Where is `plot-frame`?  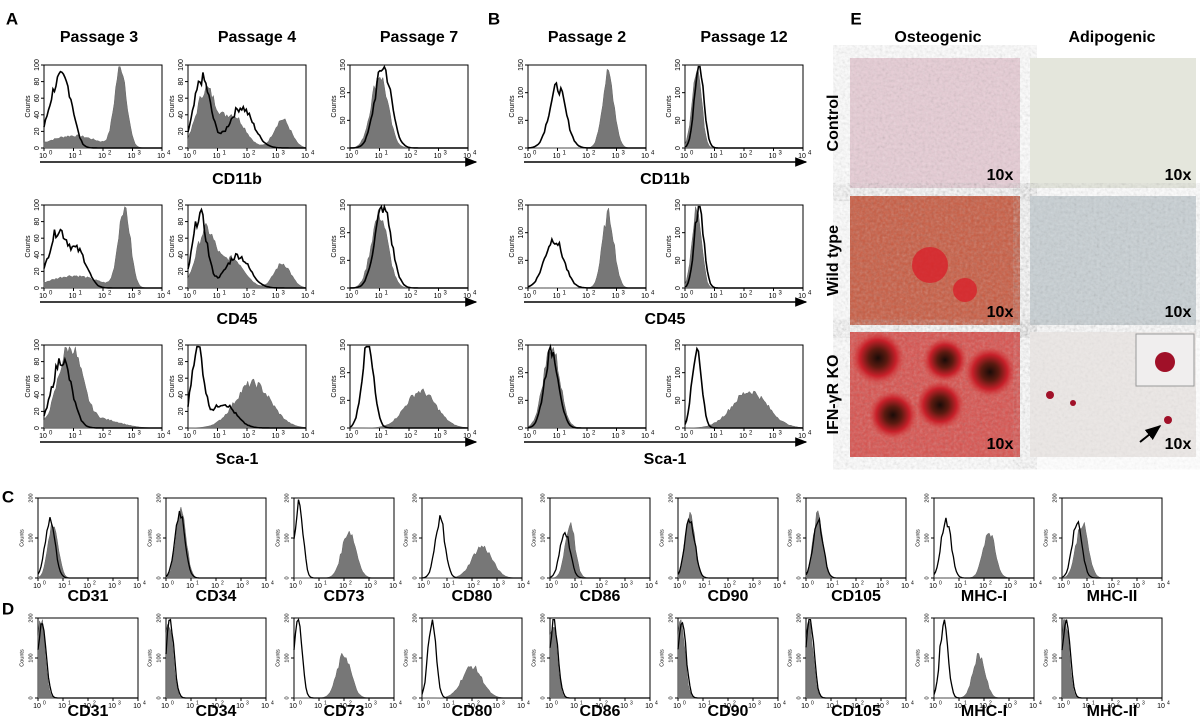 plot-frame is located at coordinates (587, 246).